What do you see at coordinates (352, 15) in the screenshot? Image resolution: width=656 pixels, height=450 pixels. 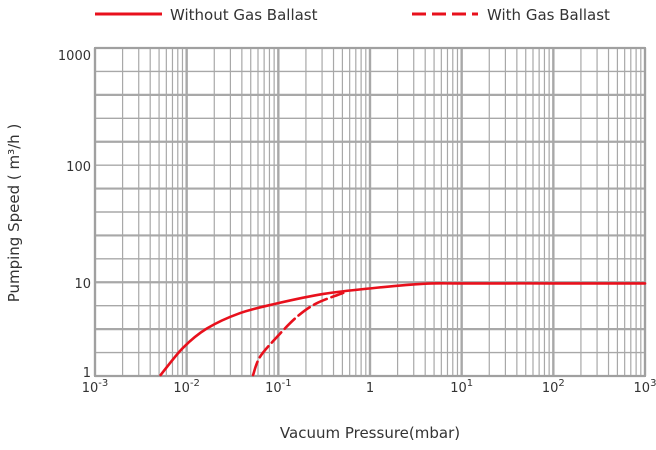 I see `legend: Without Gas Ballast With Gas Ballast` at bounding box center [352, 15].